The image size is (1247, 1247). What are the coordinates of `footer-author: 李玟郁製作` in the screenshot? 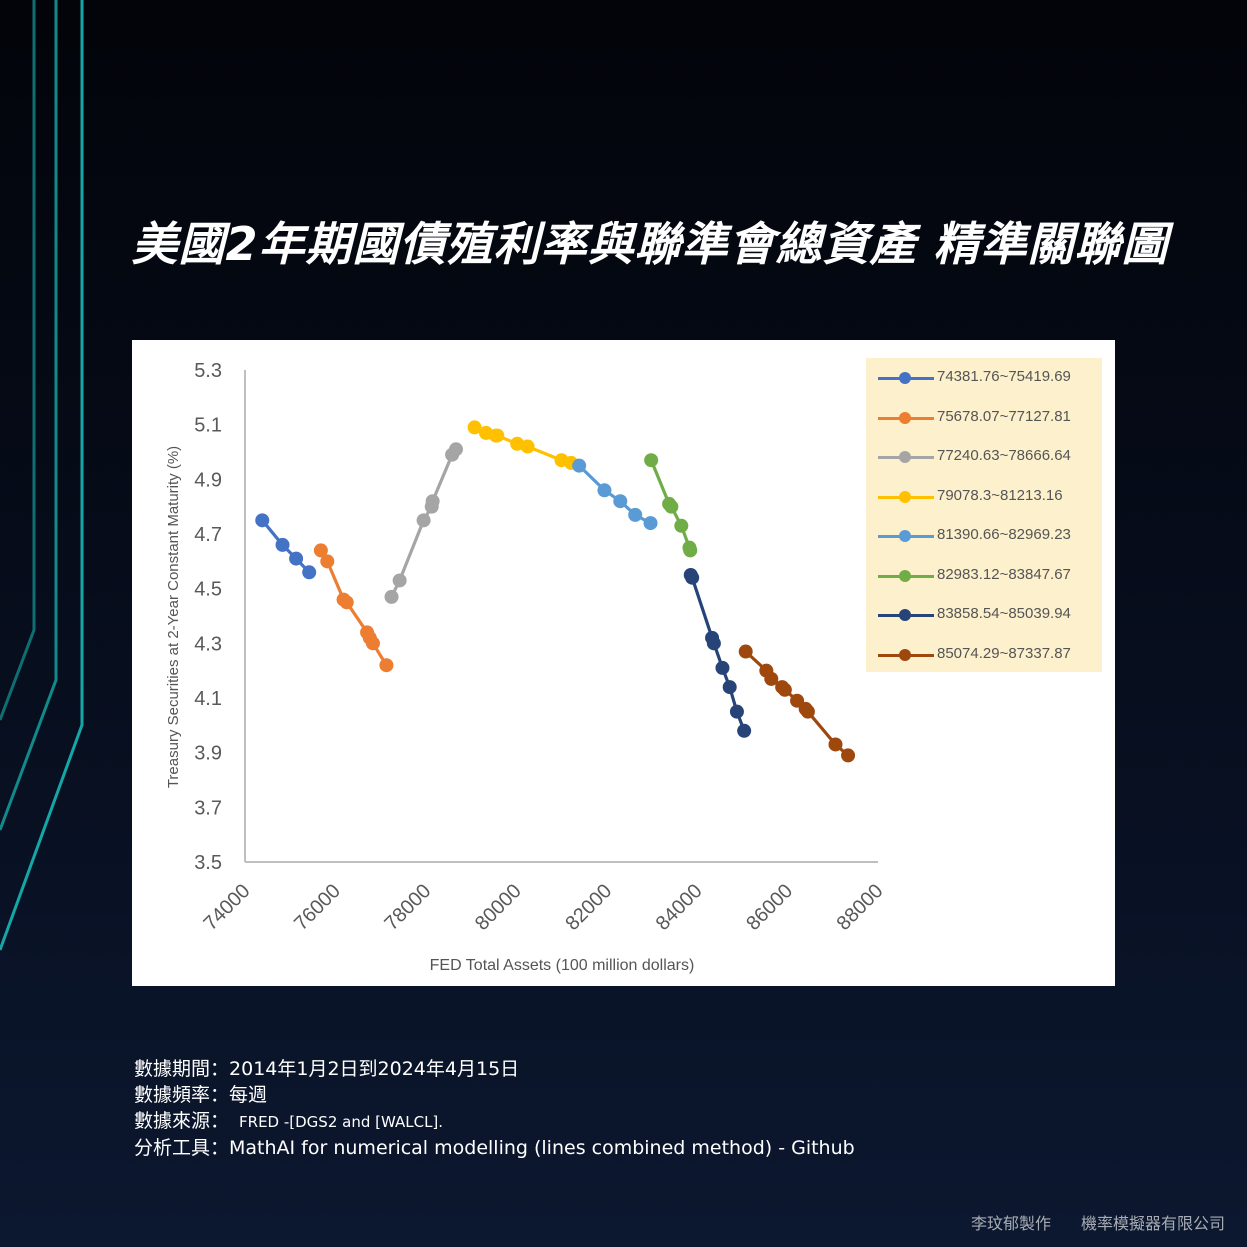 It's located at (1010, 1223).